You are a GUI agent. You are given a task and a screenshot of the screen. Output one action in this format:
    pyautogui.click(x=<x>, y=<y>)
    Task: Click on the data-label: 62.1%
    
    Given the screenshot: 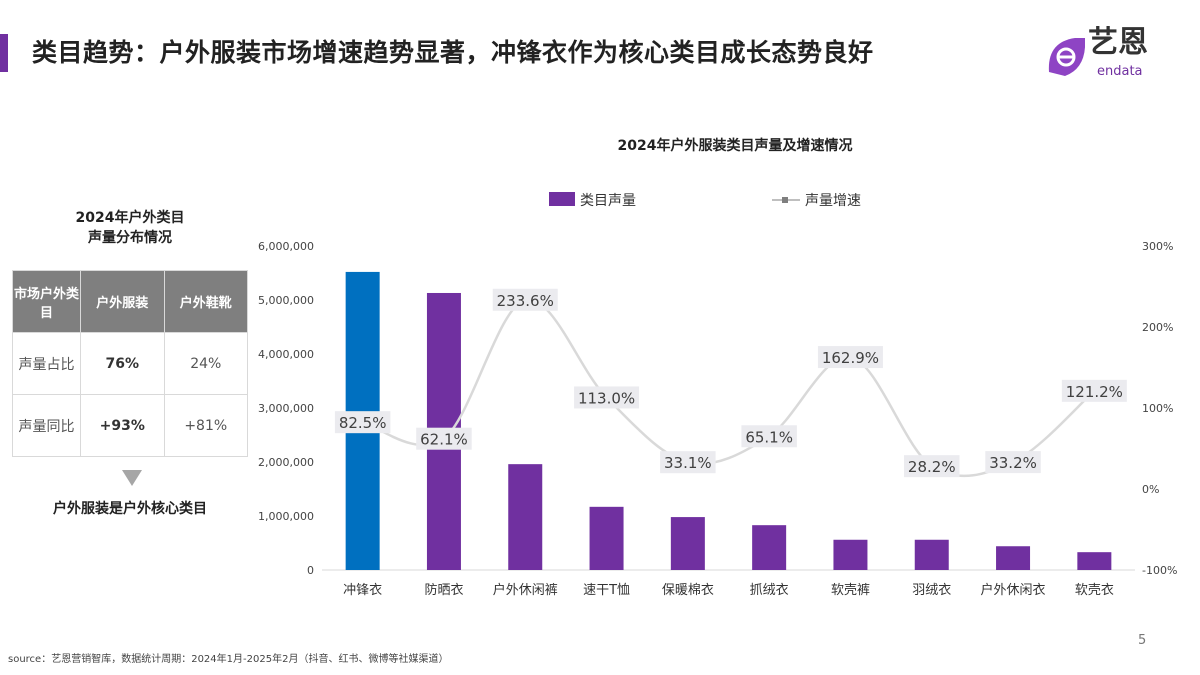 What is the action you would take?
    pyautogui.click(x=444, y=440)
    